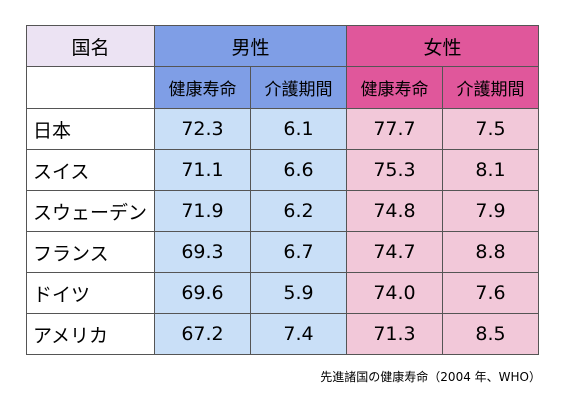 The image size is (567, 400). Describe the element at coordinates (202, 252) in the screenshot. I see `male-life-cell: 69.3` at that location.